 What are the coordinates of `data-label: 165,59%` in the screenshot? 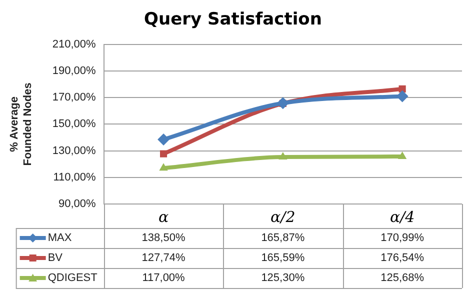 It's located at (283, 258).